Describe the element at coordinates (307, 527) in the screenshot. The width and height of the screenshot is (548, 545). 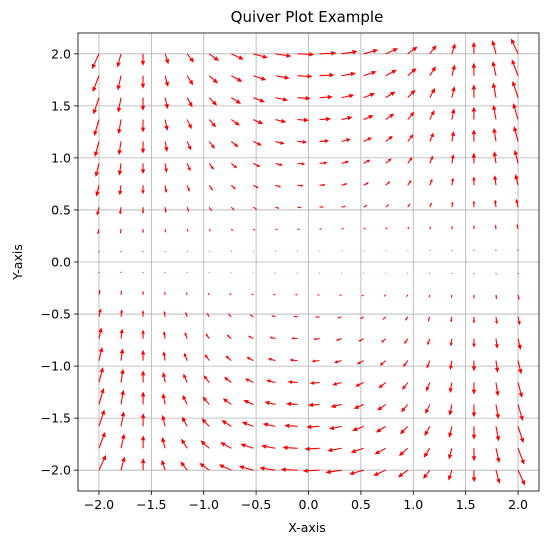
I see `x-axis-label: X-axis` at that location.